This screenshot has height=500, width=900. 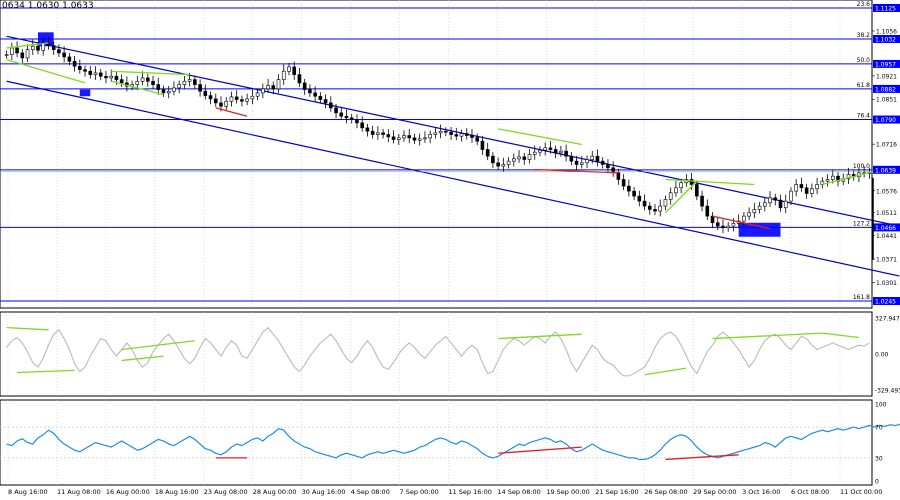 I want to click on x-axis-label: 19 Sep 00:00, so click(x=567, y=492).